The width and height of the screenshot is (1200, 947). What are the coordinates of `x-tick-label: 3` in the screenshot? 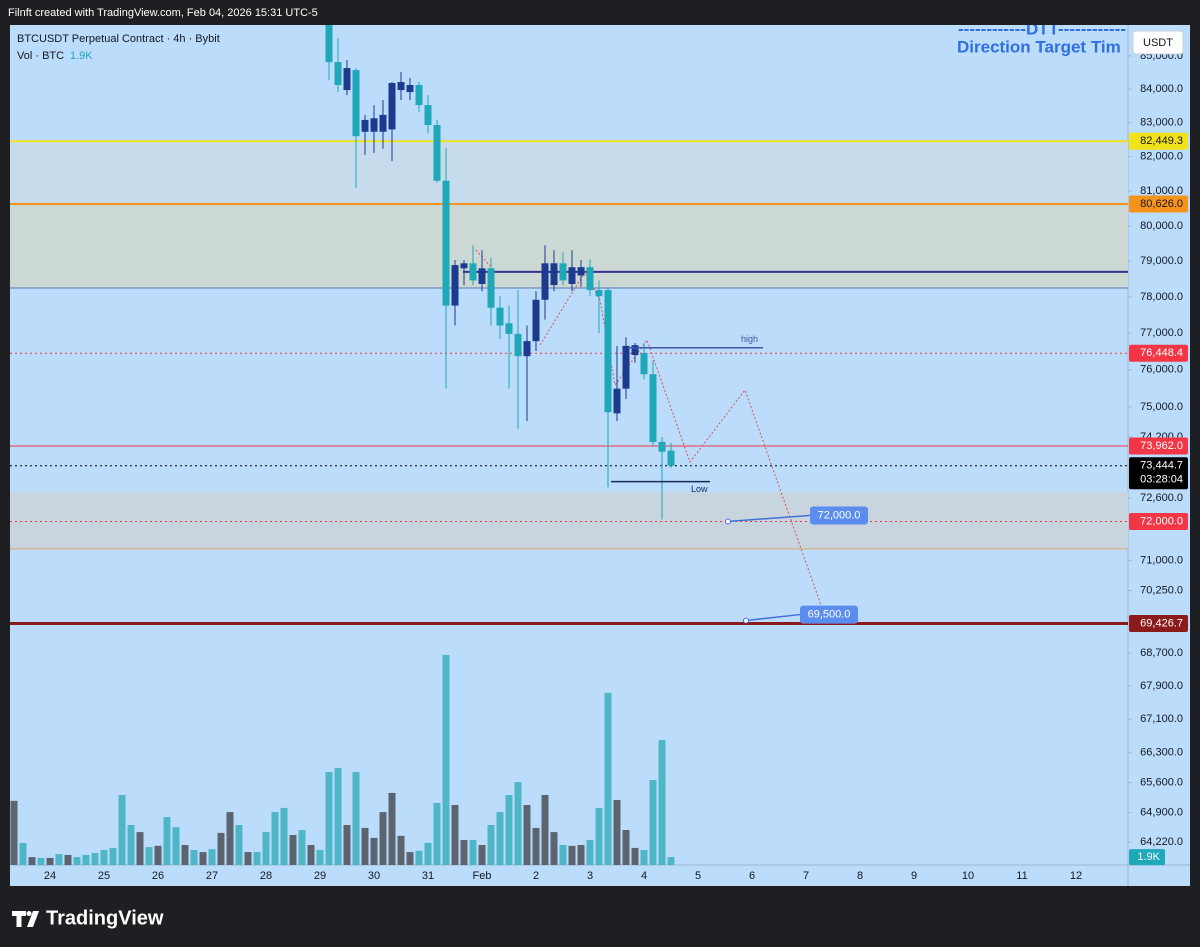 It's located at (590, 876).